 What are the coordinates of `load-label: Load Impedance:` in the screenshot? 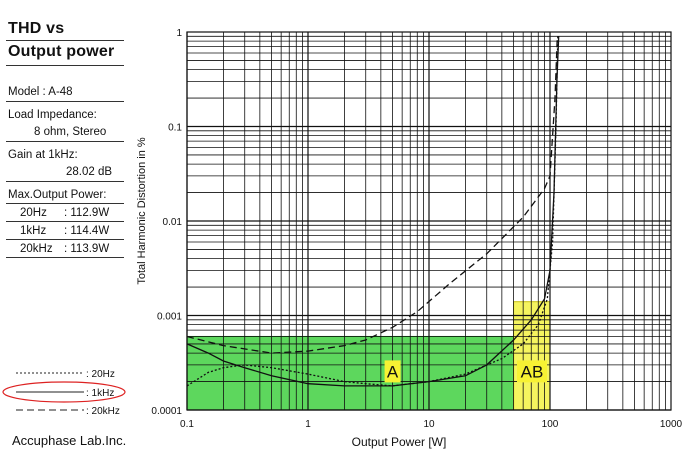 It's located at (52, 115).